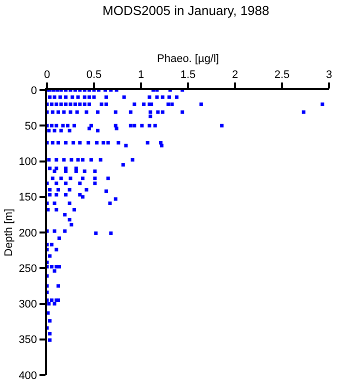  I want to click on x-tick-label: 3, so click(329, 74).